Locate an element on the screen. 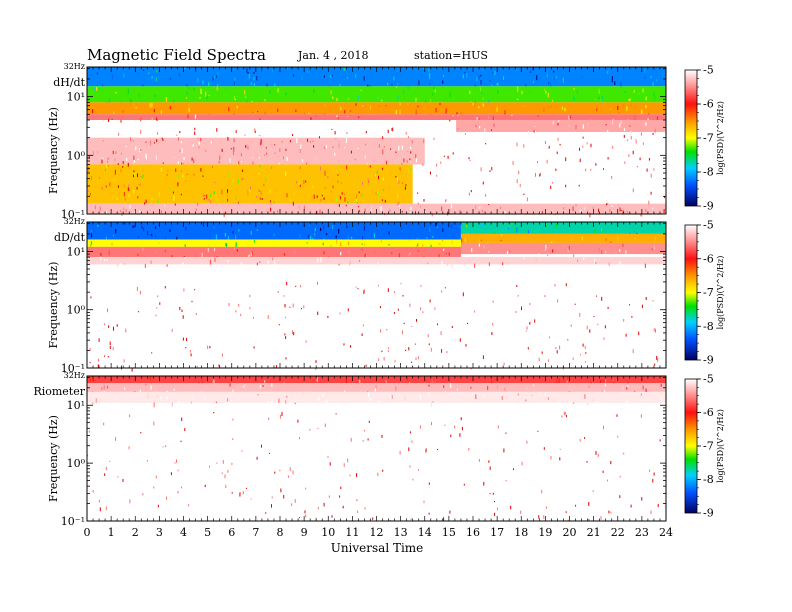  x-tick-label: 13 is located at coordinates (401, 532).